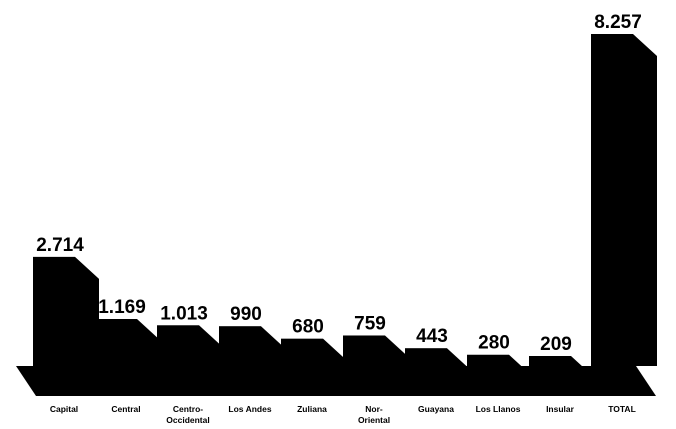  I want to click on category-label: Centro-Occidental, so click(187, 414).